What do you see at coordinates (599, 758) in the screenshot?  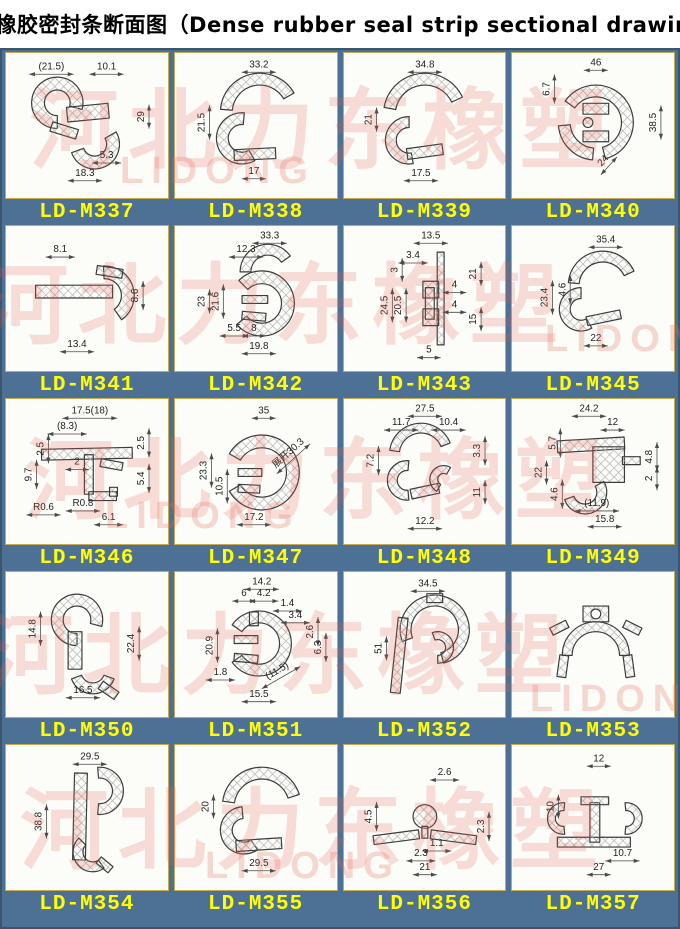 I see `dimension-label: 12` at bounding box center [599, 758].